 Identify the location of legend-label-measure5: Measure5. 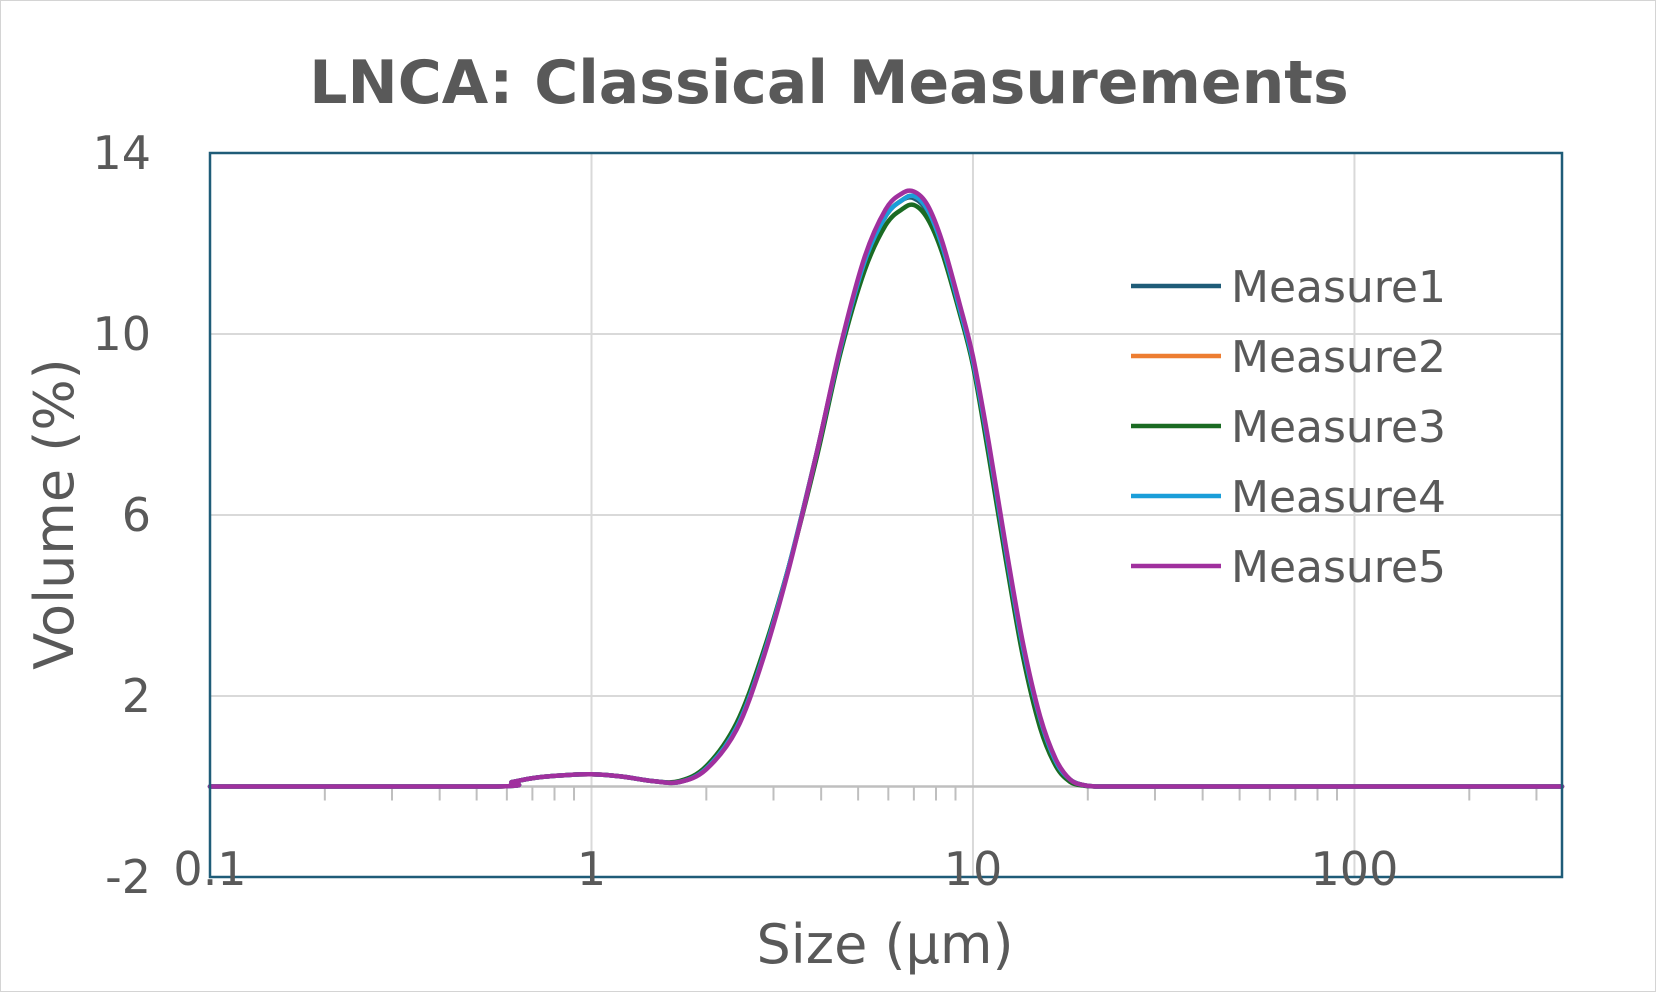
(1338, 567).